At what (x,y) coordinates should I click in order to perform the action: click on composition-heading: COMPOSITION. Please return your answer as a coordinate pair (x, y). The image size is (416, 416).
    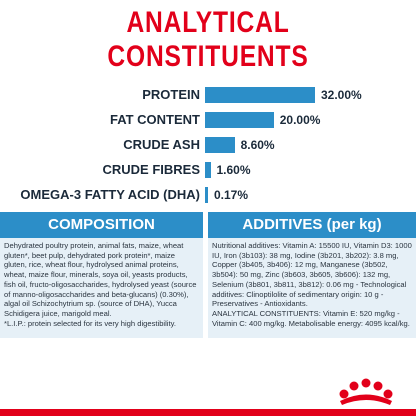
    Looking at the image, I should click on (101, 225).